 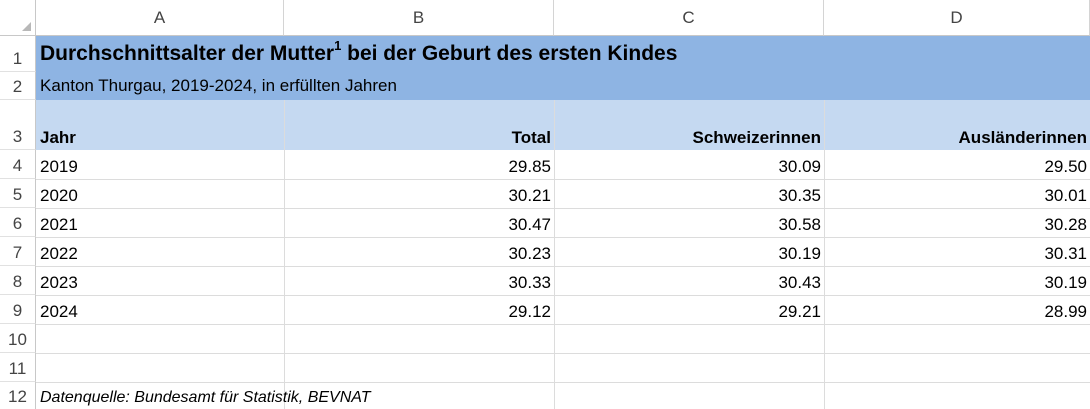 I want to click on cell-total: 30.47, so click(x=529, y=224).